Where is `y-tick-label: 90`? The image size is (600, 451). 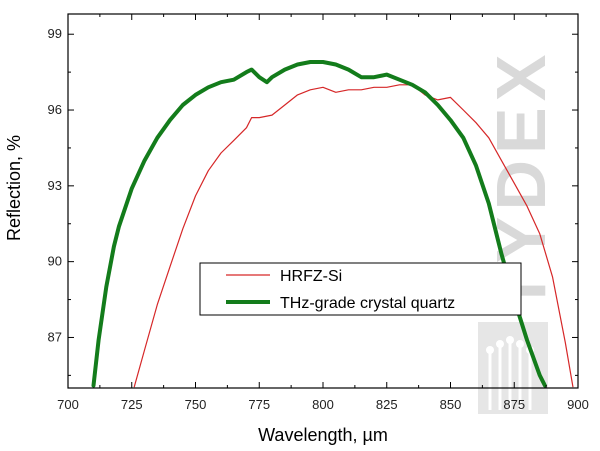
y-tick-label: 90 is located at coordinates (55, 261).